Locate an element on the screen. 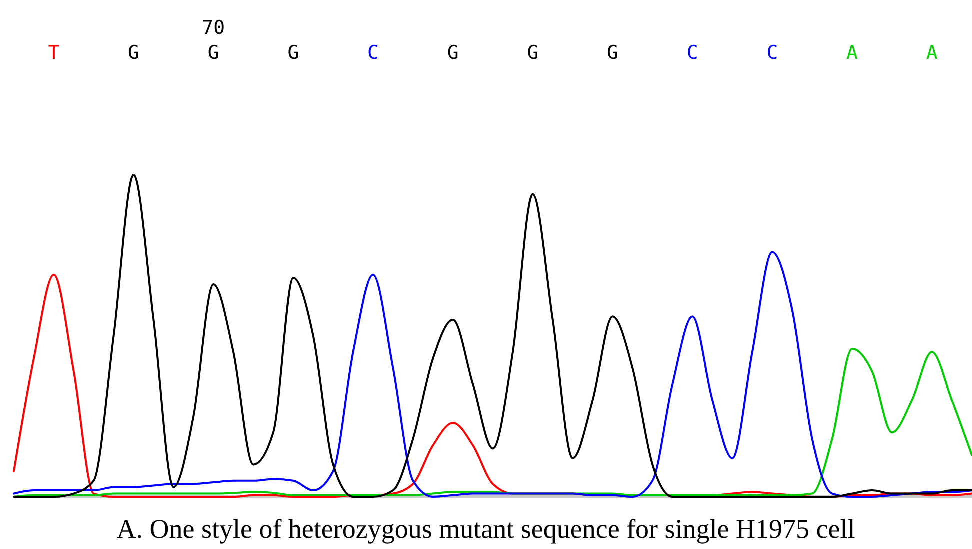 The width and height of the screenshot is (972, 549). text: A. One style of heterozygous mutant sequence for single H1975 cell is located at coordinates (486, 529).